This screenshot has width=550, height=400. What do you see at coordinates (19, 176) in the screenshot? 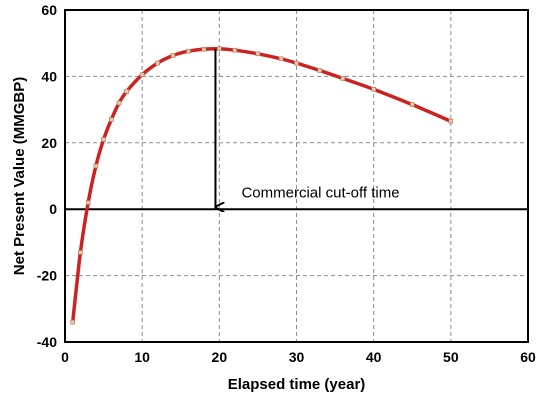
I see `y-axis-title: Net Present Value (MMGBP)` at bounding box center [19, 176].